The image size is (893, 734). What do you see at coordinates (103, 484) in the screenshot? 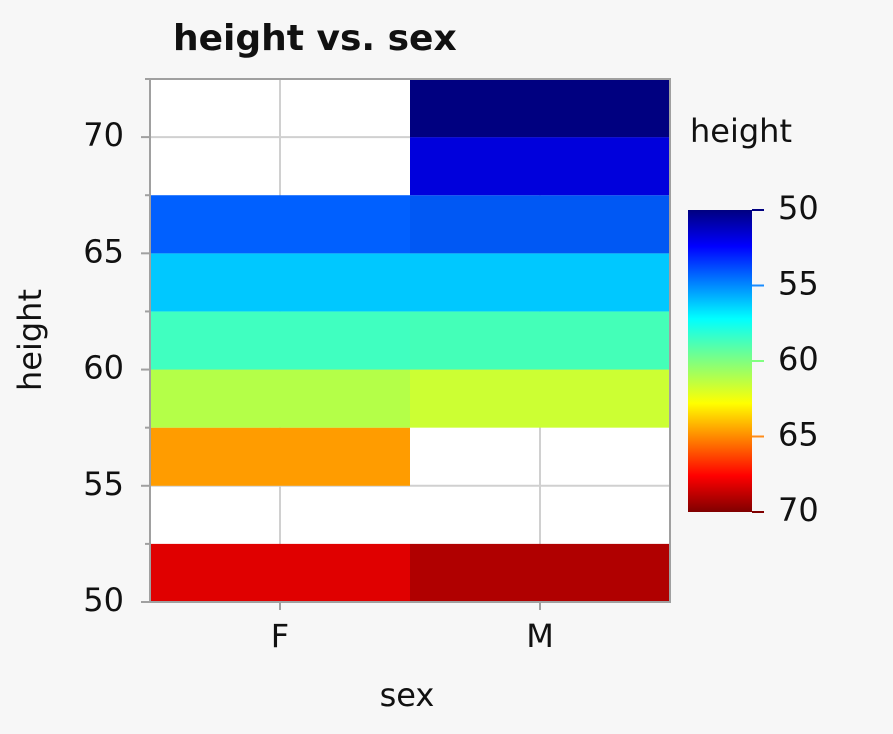
I see `y-tick-label: 55` at bounding box center [103, 484].